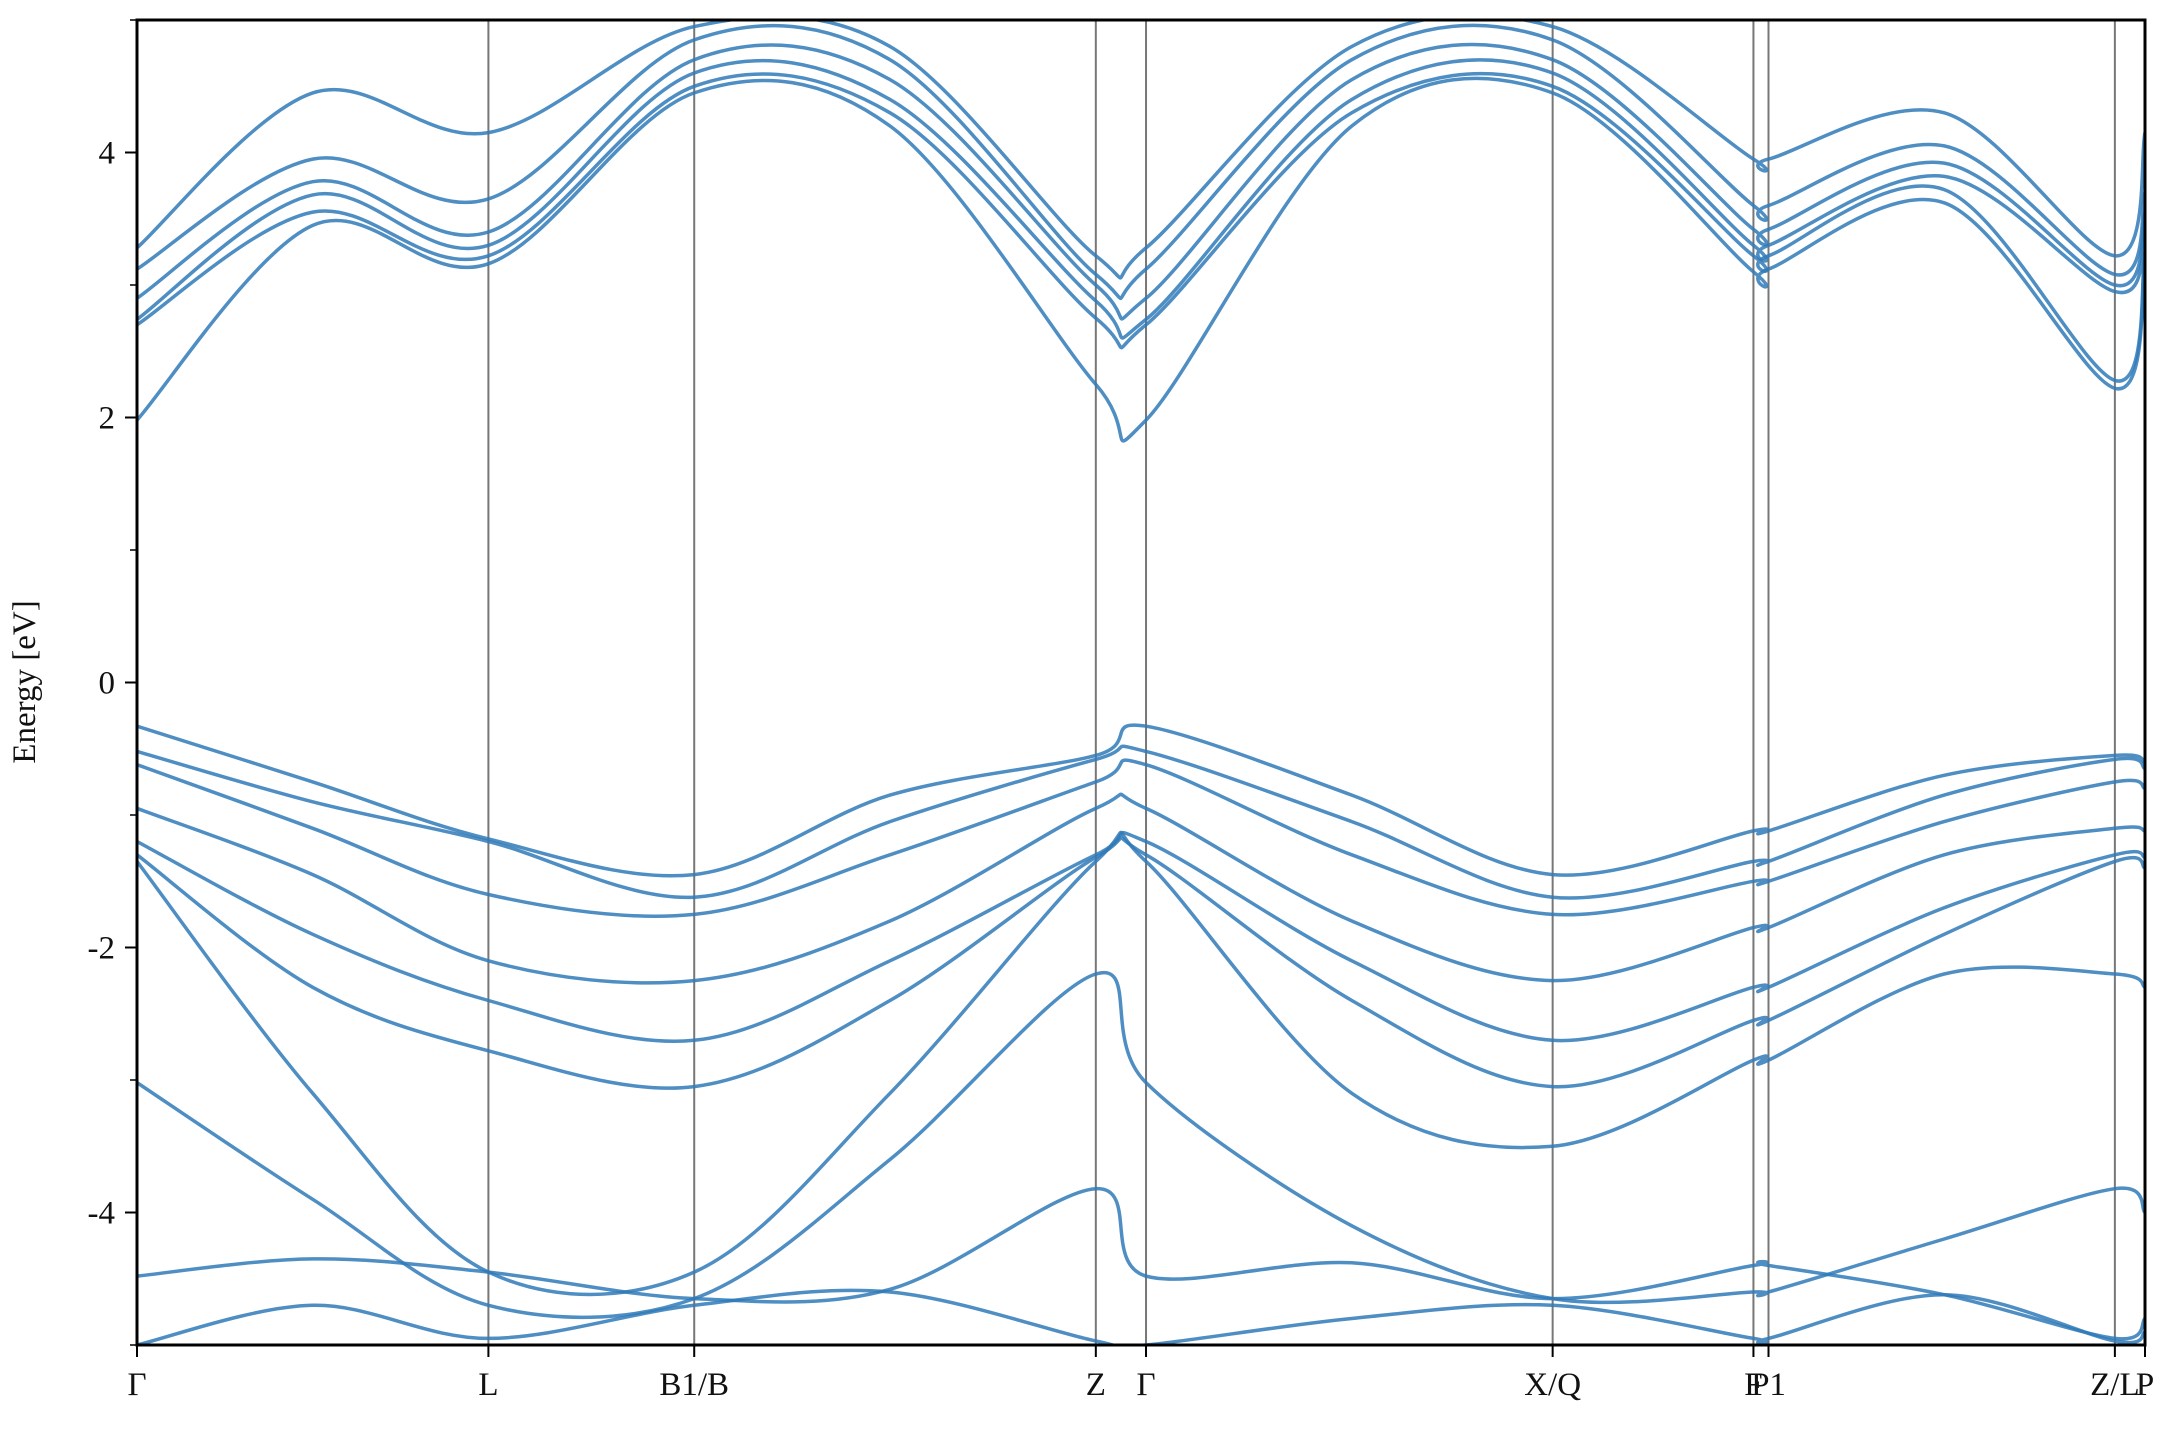  I want to click on y-tick-label-0: -4, so click(102, 1214).